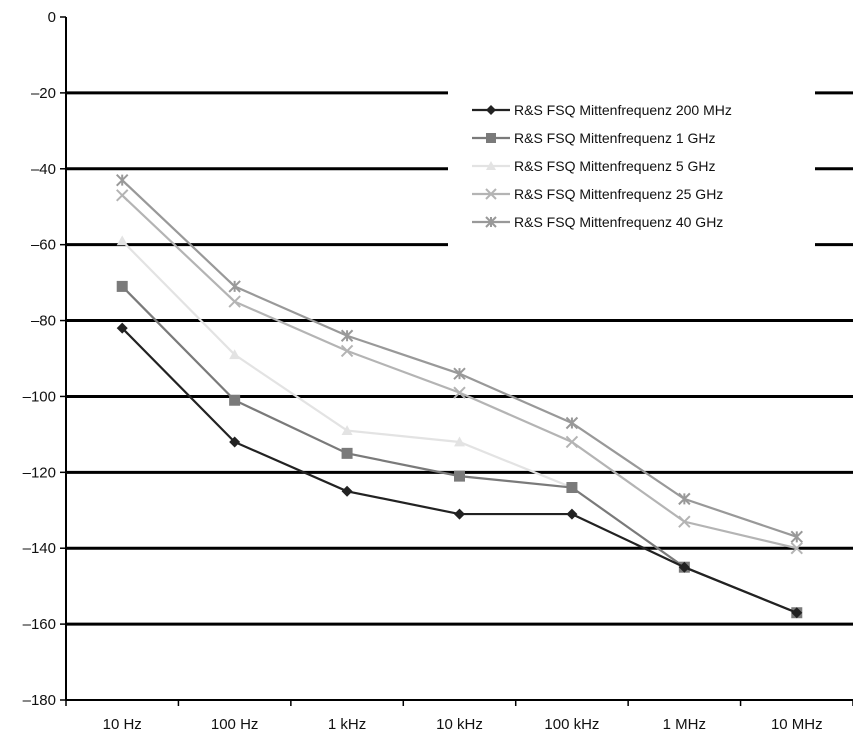 Image resolution: width=853 pixels, height=736 pixels. What do you see at coordinates (52, 17) in the screenshot?
I see `y-tick-label: 0` at bounding box center [52, 17].